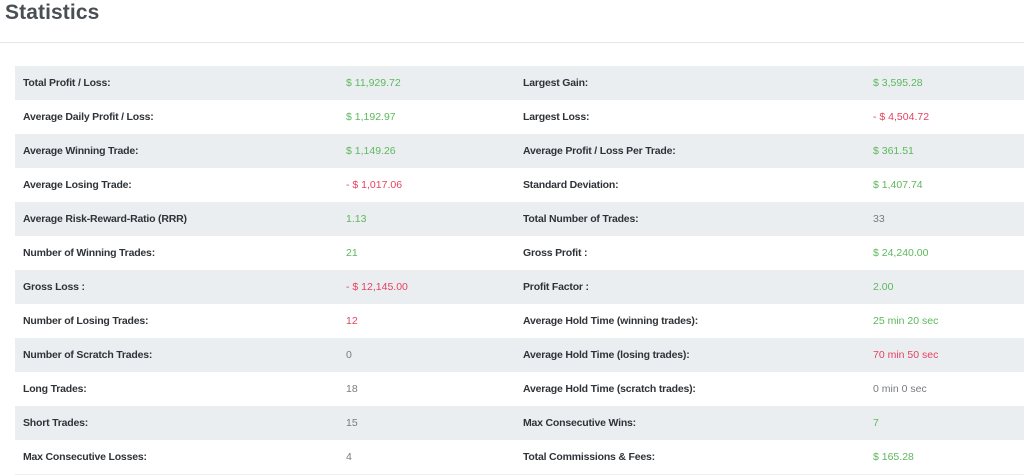 This screenshot has width=1024, height=475. What do you see at coordinates (948, 117) in the screenshot?
I see `stat-value: - $ 4,504.72` at bounding box center [948, 117].